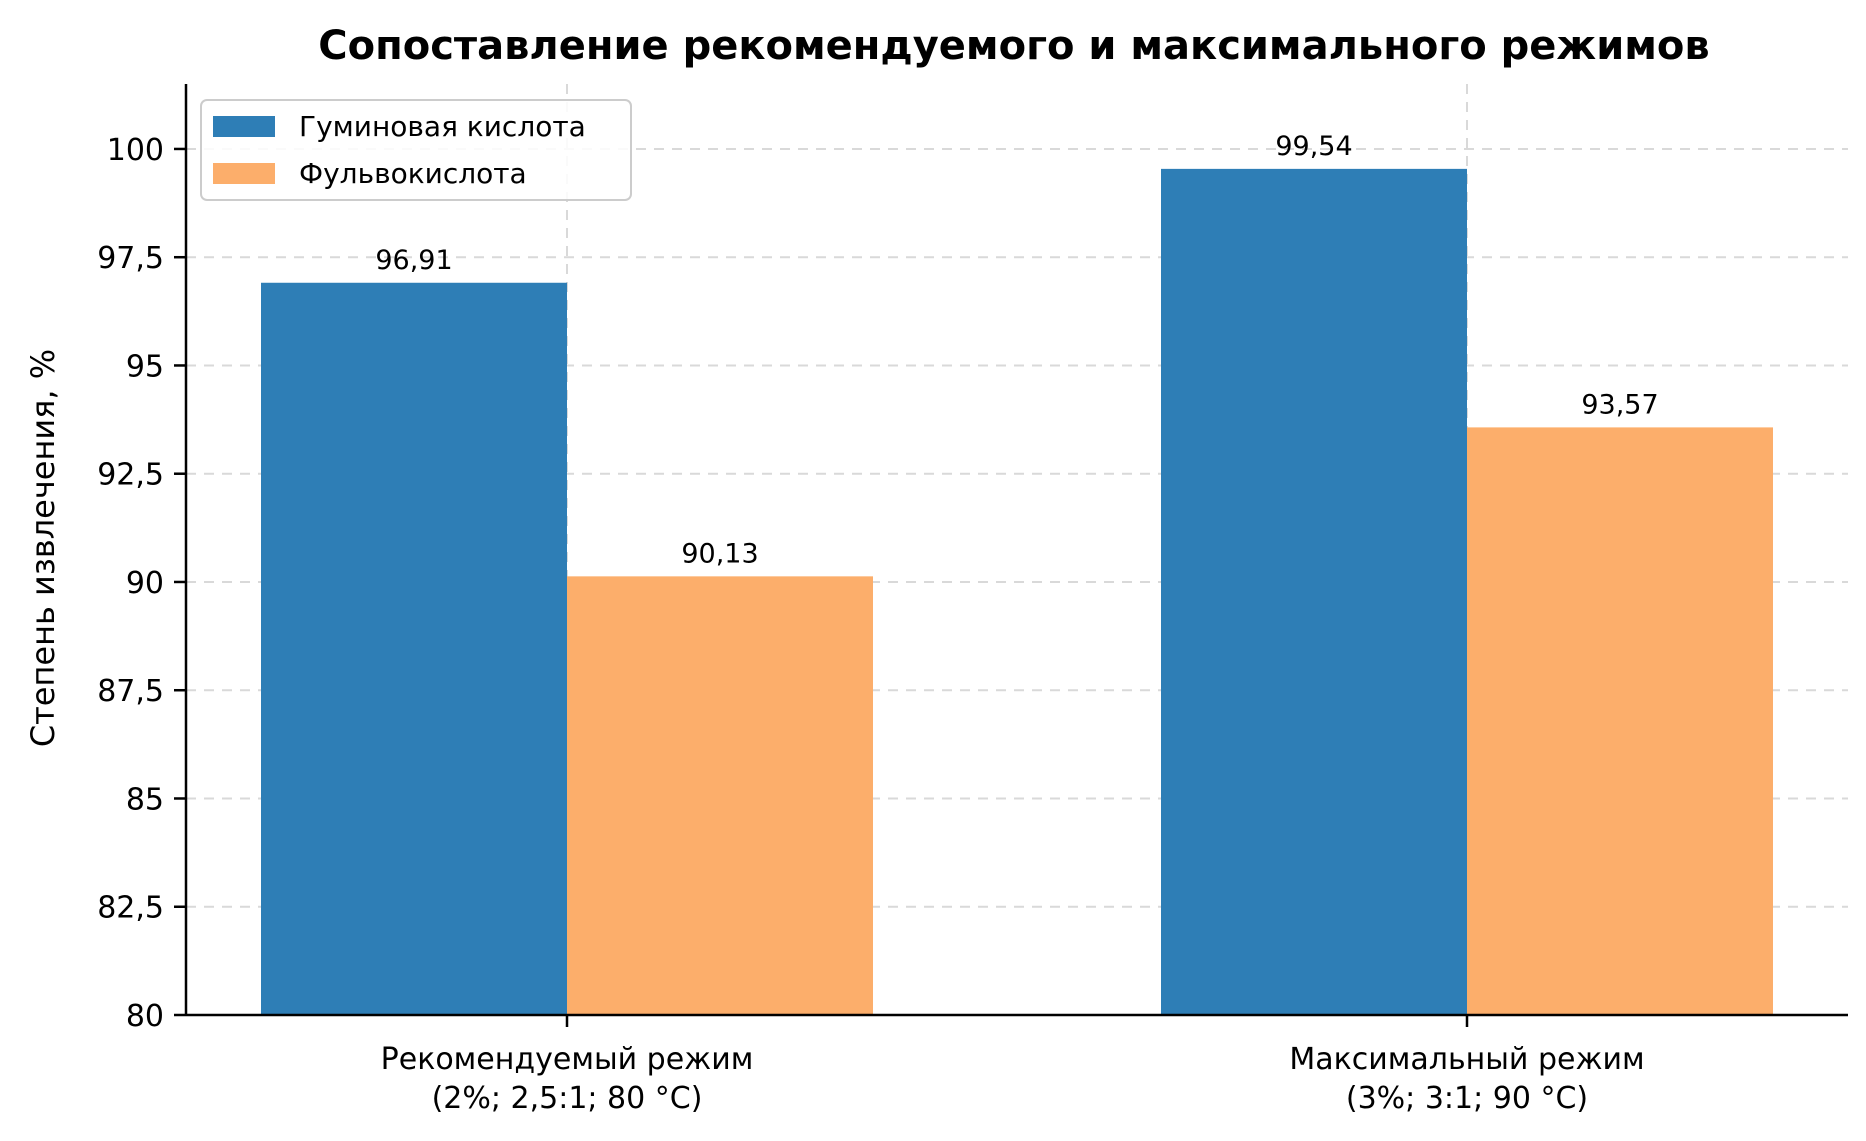  Describe the element at coordinates (43, 548) in the screenshot. I see `y-axis-label: Степень извлечения, %` at that location.